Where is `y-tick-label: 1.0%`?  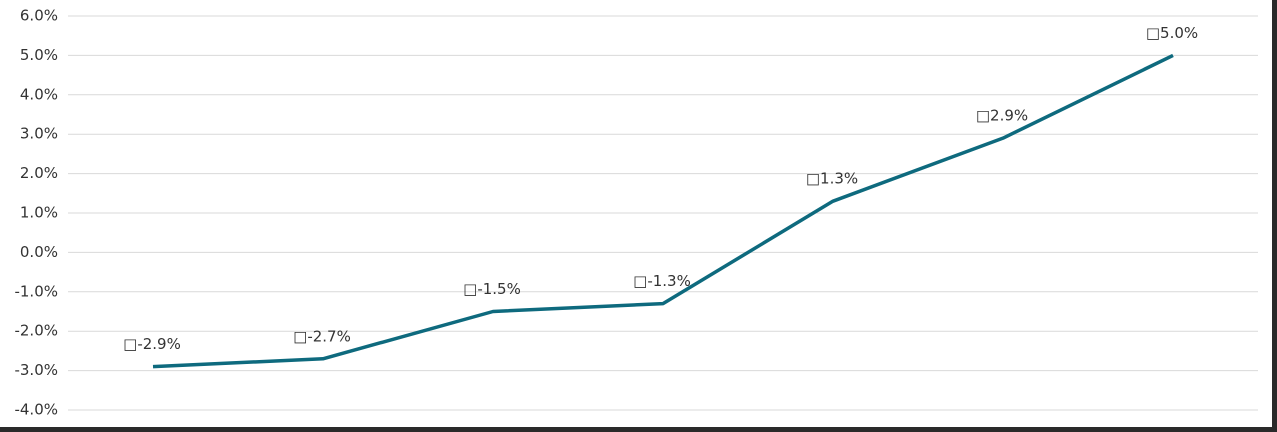 y-tick-label: 1.0% is located at coordinates (39, 213).